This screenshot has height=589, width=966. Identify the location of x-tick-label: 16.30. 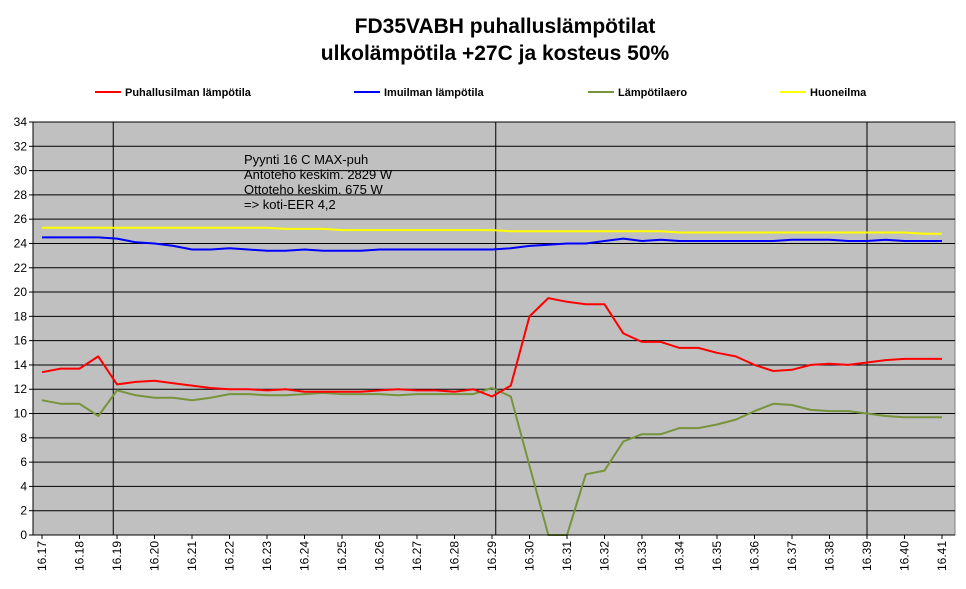
(530, 556).